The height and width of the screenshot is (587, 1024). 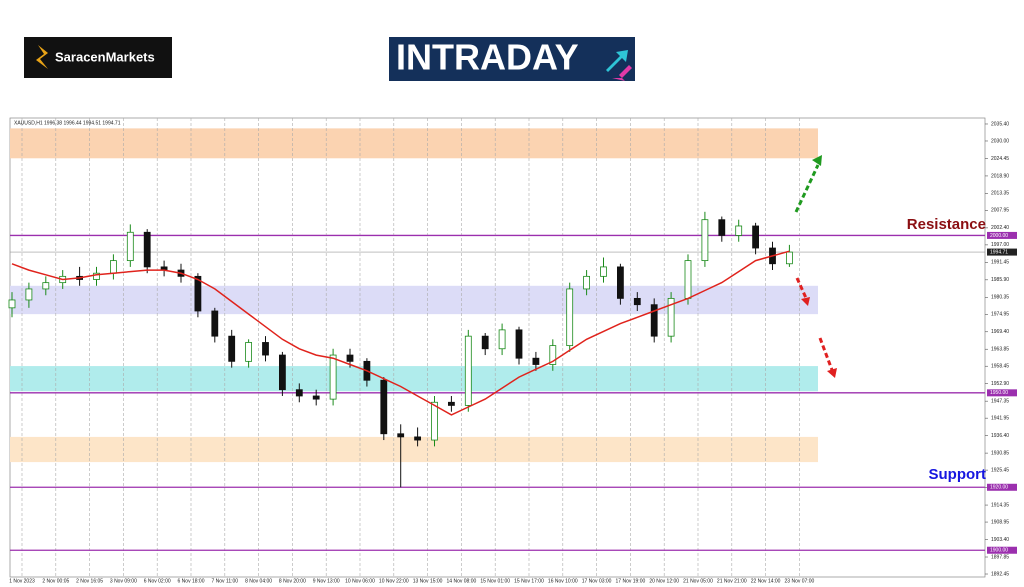 I want to click on x-tick-label: 17 Nov 03:00, so click(x=597, y=581).